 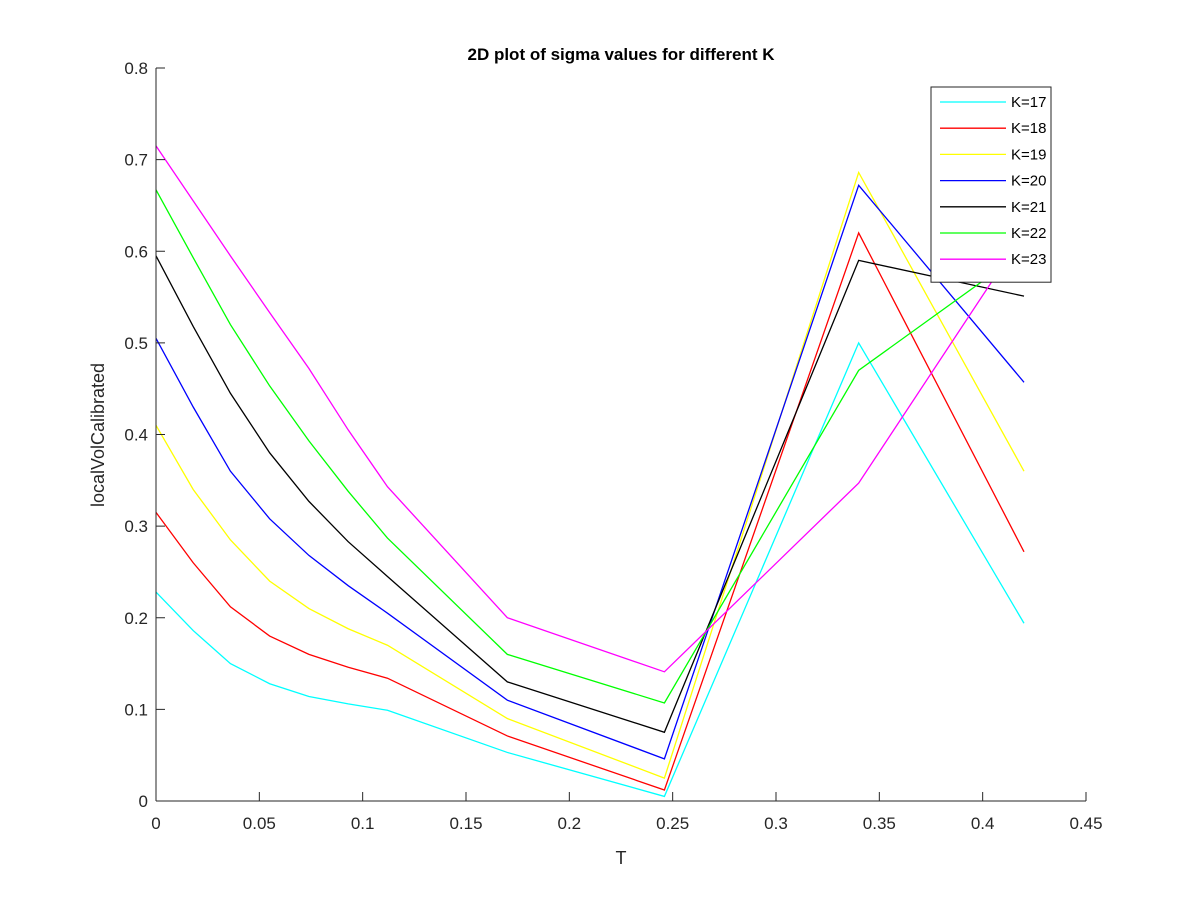 I want to click on legend-label: K=17, so click(x=1028, y=102).